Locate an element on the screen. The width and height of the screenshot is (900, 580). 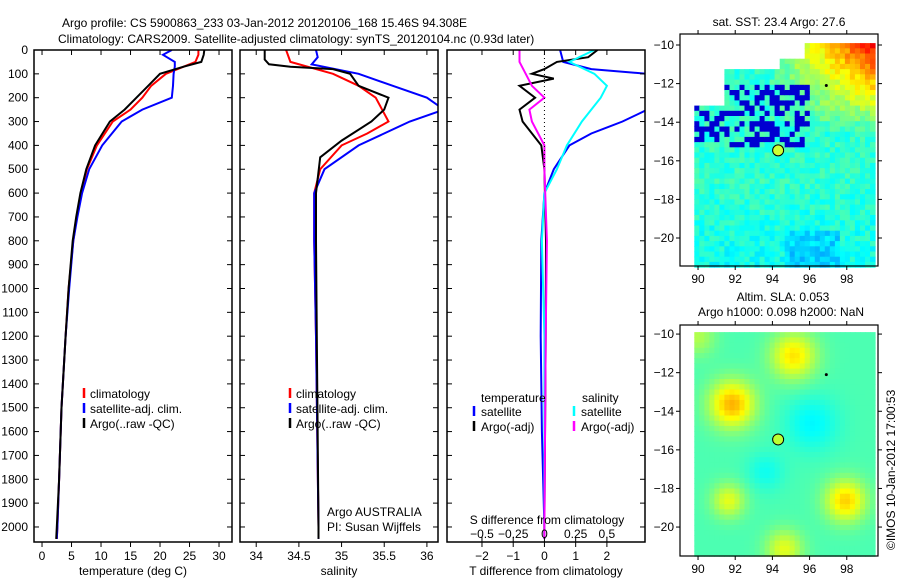
y-tick-label: 1700 is located at coordinates (14, 455).